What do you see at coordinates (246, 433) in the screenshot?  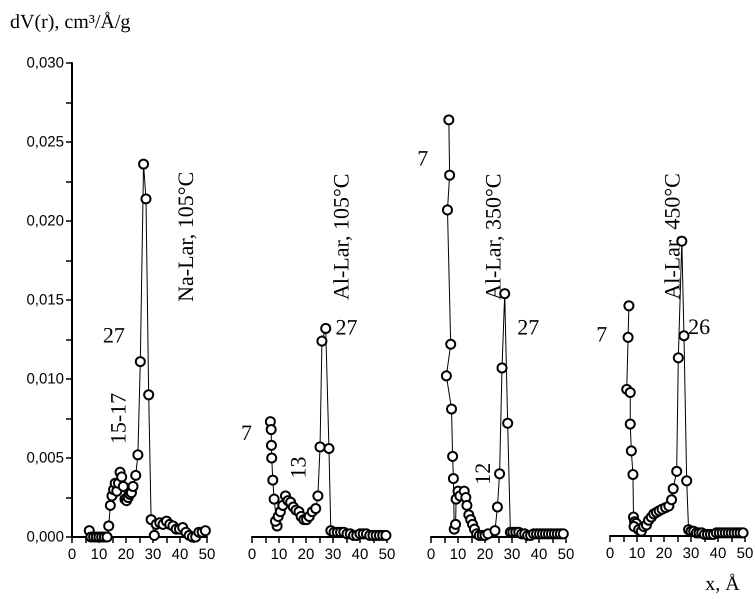 I see `annotation: 7` at bounding box center [246, 433].